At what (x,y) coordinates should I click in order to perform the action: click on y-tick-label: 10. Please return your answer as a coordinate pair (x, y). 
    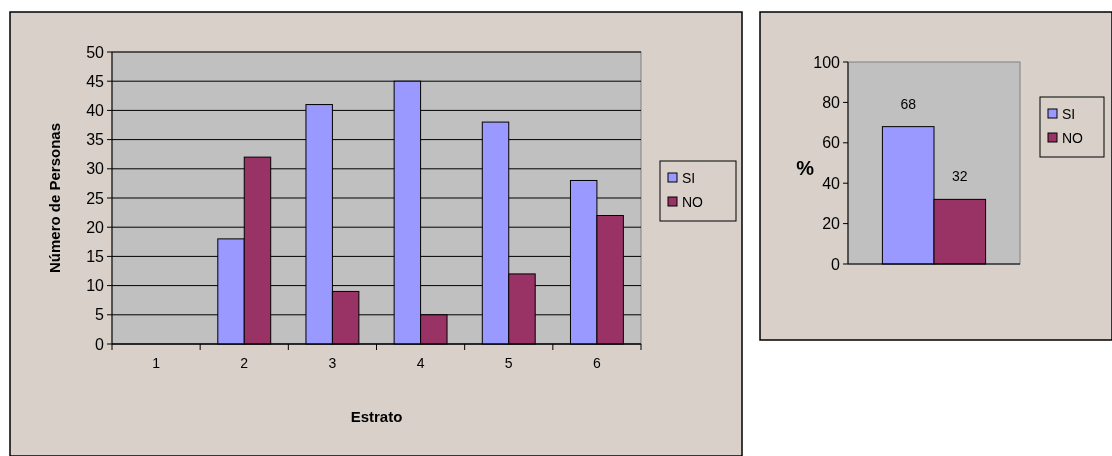
    Looking at the image, I should click on (95, 286).